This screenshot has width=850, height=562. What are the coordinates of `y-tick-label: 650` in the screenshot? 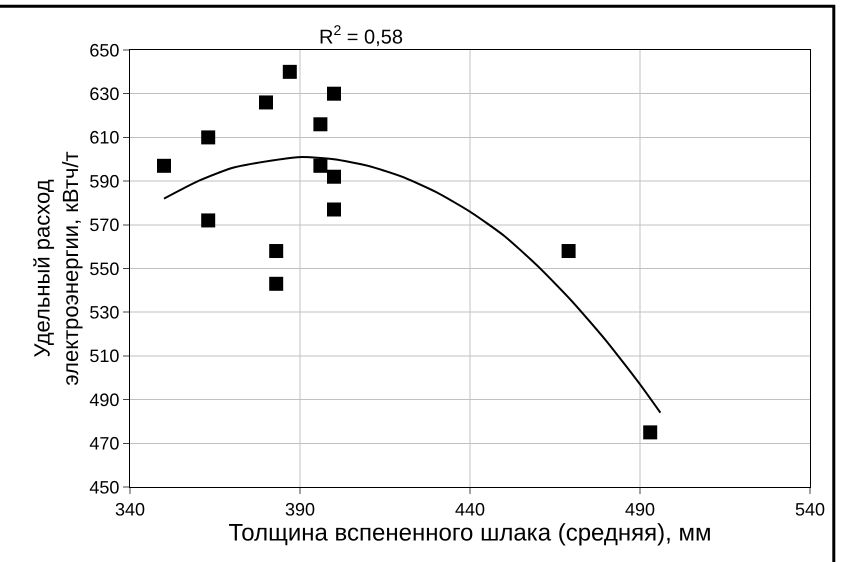 It's located at (104, 50).